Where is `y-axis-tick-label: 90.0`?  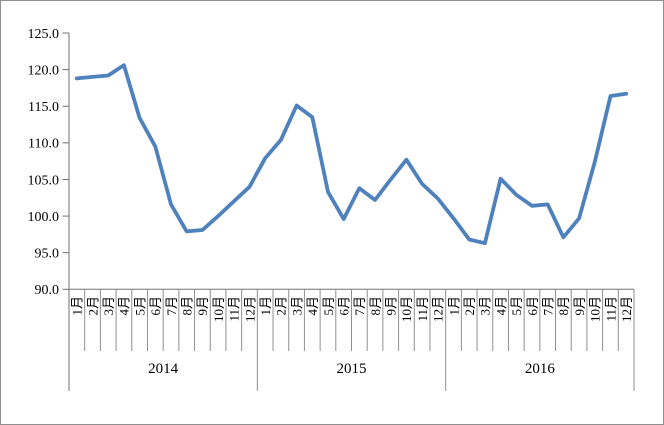 y-axis-tick-label: 90.0 is located at coordinates (47, 290).